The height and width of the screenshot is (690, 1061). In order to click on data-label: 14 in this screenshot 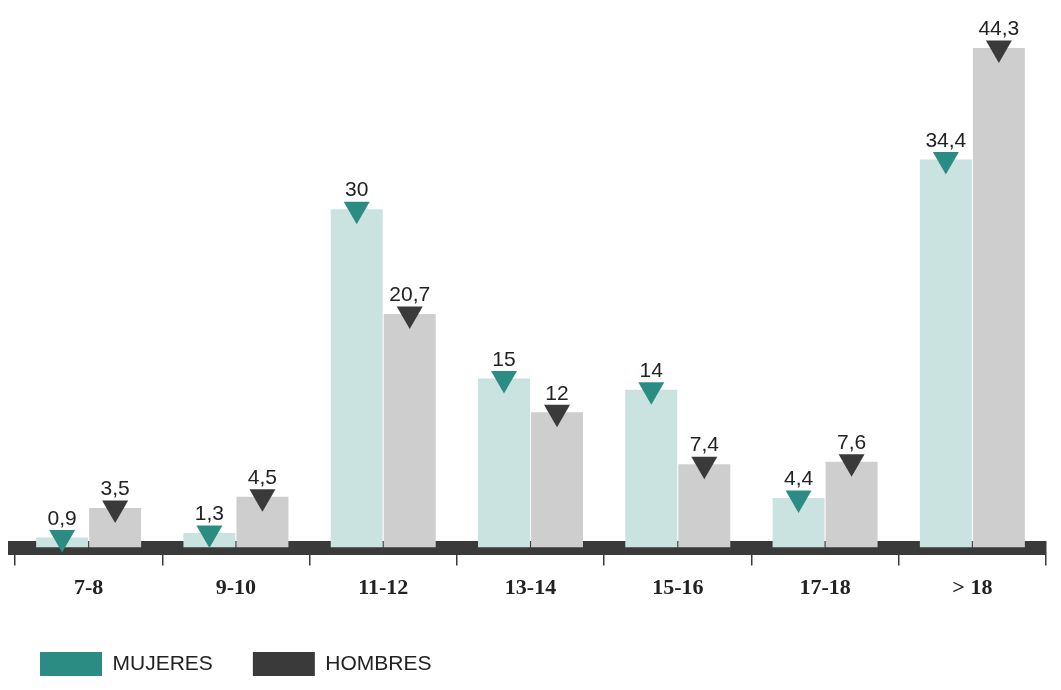, I will do `click(651, 369)`.